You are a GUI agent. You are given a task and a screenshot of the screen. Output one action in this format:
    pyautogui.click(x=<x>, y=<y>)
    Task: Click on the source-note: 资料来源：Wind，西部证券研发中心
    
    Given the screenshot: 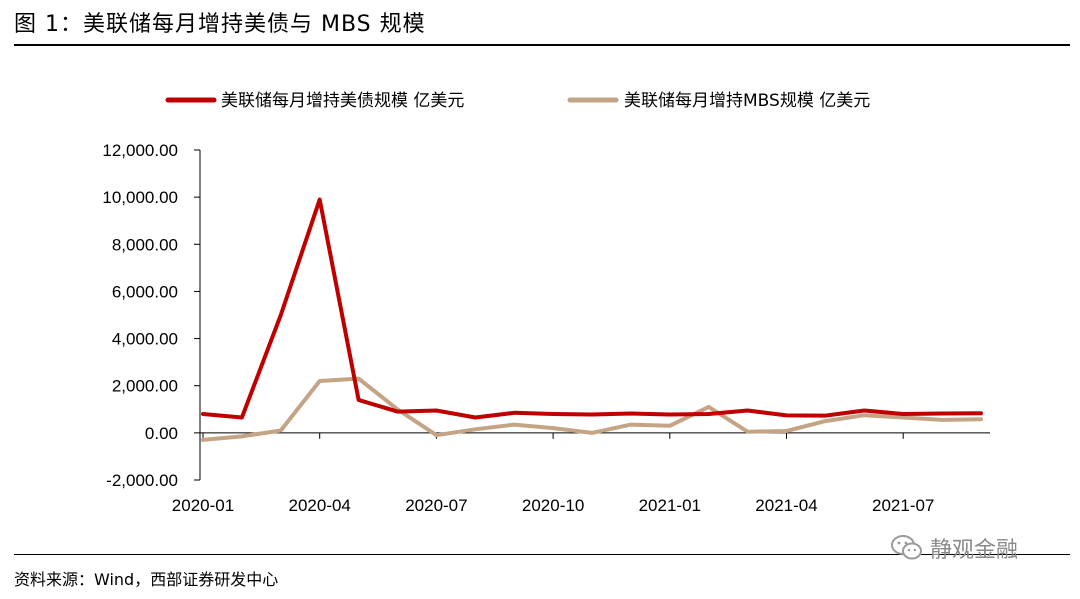 What is the action you would take?
    pyautogui.click(x=146, y=579)
    